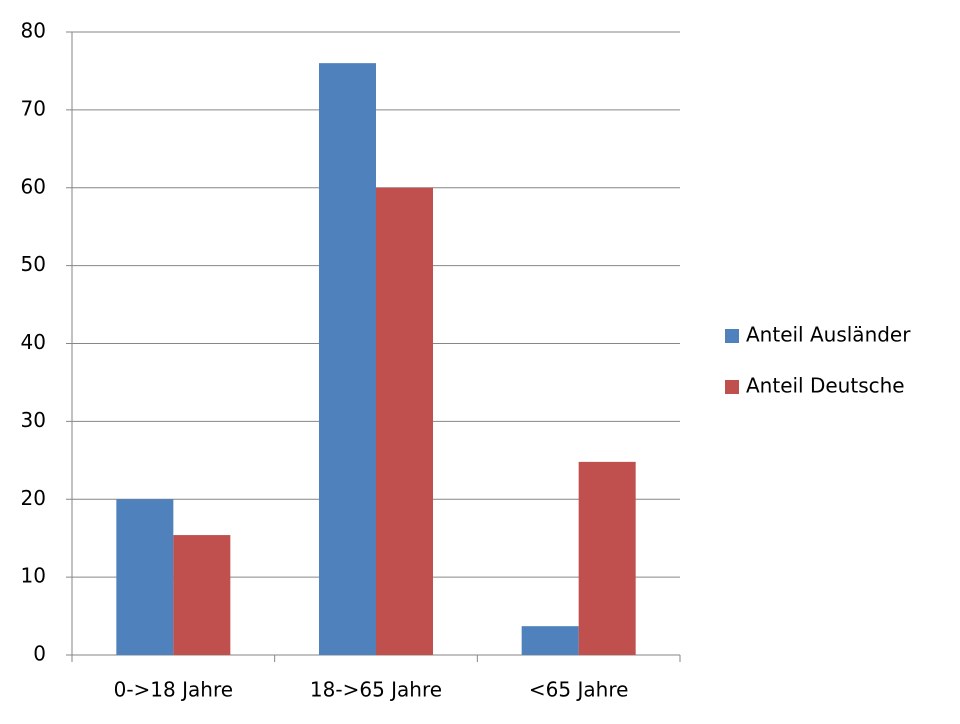 The image size is (960, 724). What do you see at coordinates (33, 31) in the screenshot?
I see `y-tick-label: 80` at bounding box center [33, 31].